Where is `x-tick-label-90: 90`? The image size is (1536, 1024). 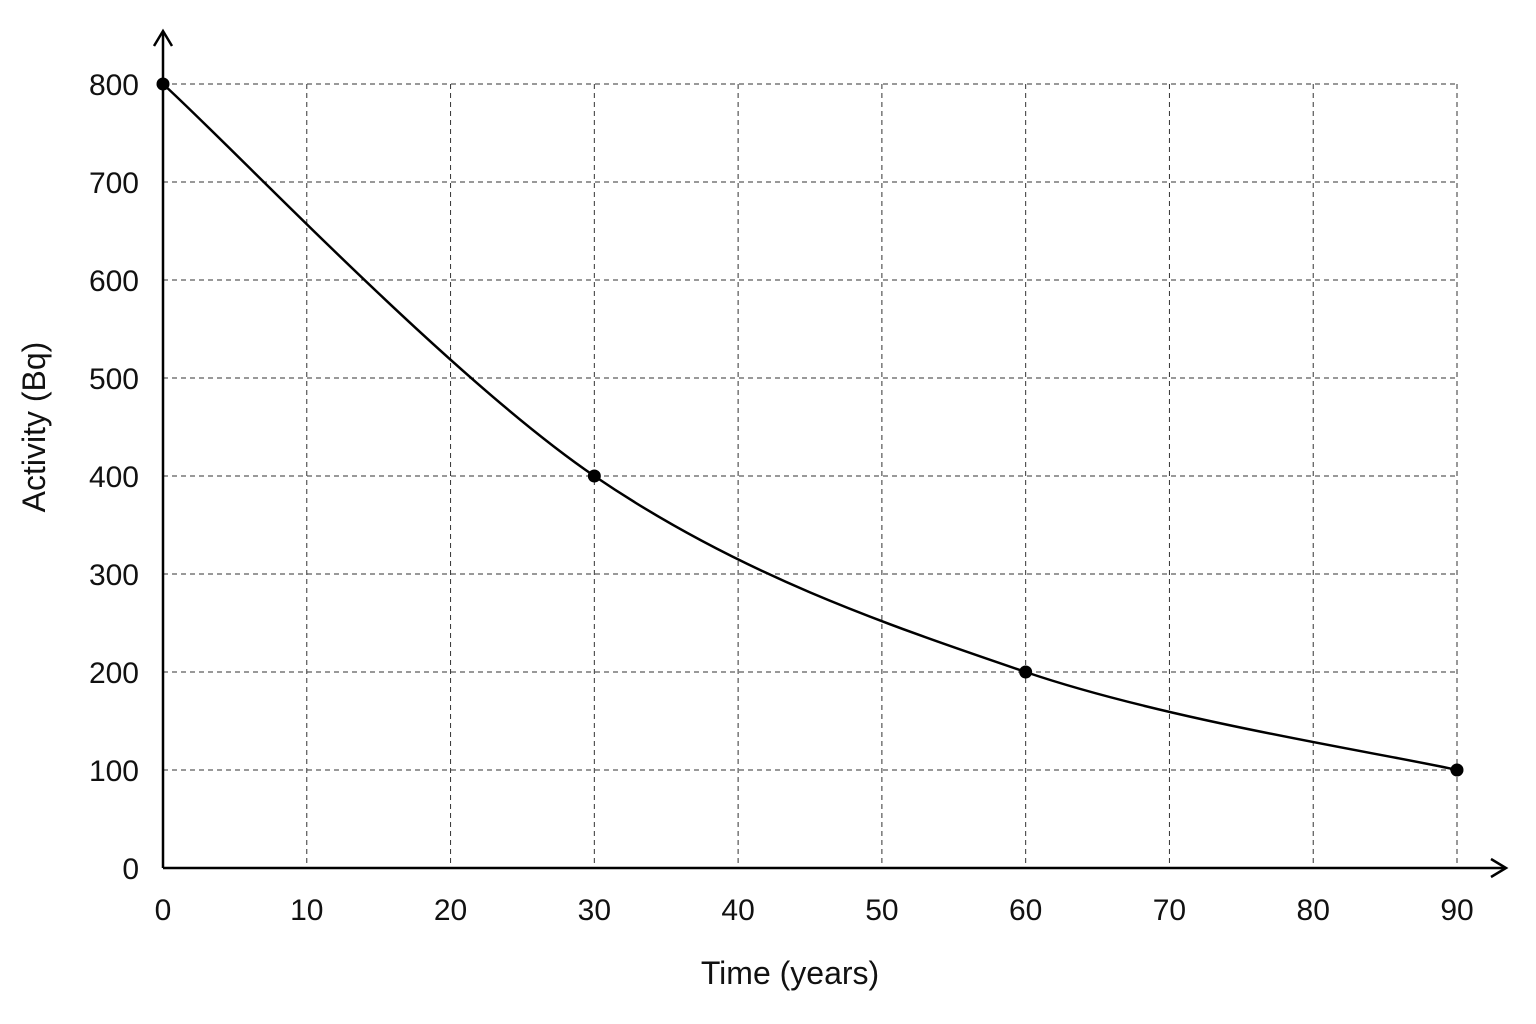
x-tick-label-90: 90 is located at coordinates (1456, 910).